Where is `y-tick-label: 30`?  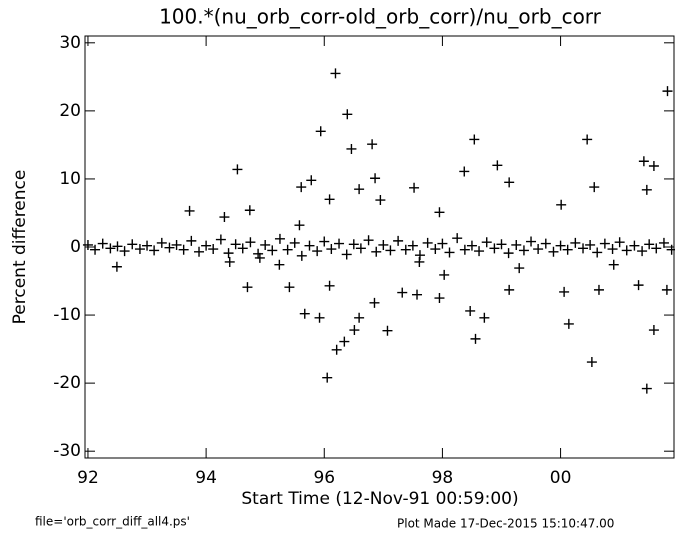 y-tick-label: 30 is located at coordinates (70, 43).